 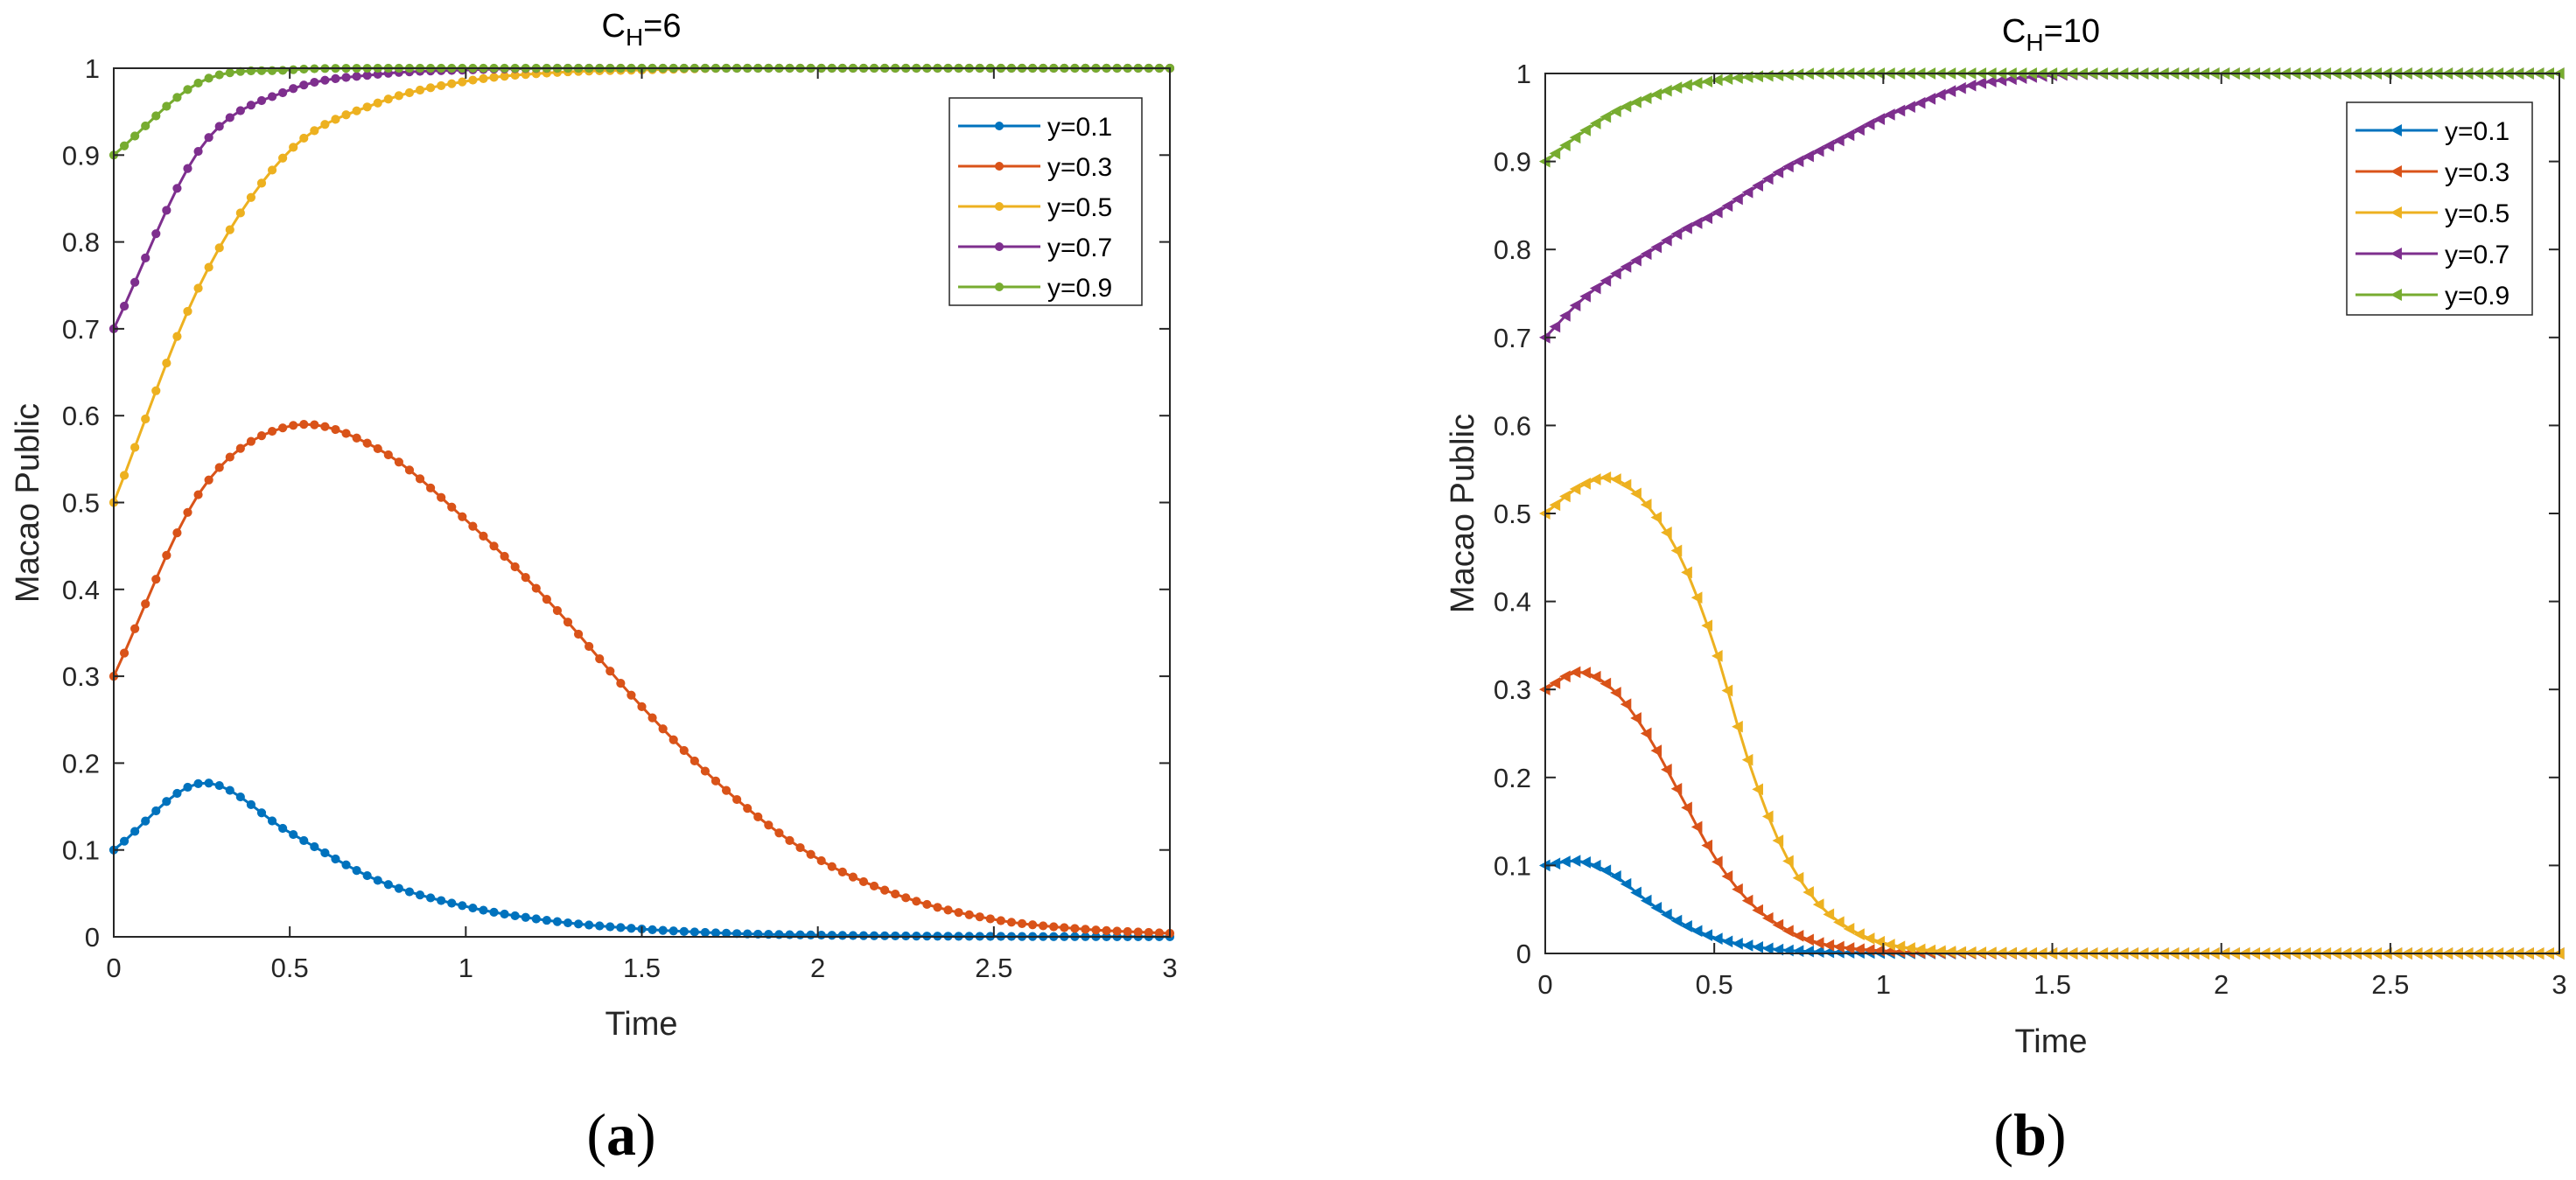 What do you see at coordinates (28, 503) in the screenshot?
I see `y-axis-label: Macao Public` at bounding box center [28, 503].